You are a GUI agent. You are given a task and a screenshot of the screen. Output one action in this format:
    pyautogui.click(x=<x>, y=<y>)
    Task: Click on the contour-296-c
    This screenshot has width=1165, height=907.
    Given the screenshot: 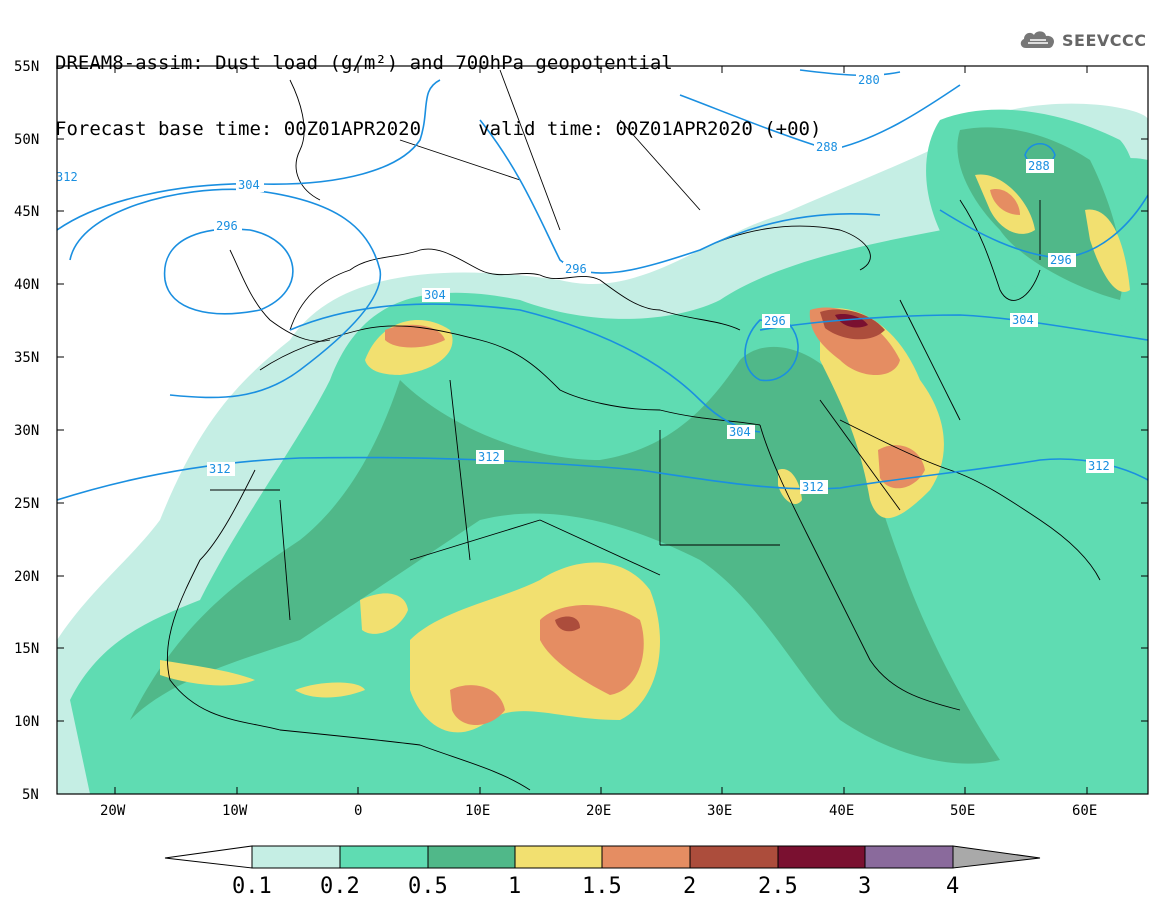 What is the action you would take?
    pyautogui.click(x=680, y=196)
    